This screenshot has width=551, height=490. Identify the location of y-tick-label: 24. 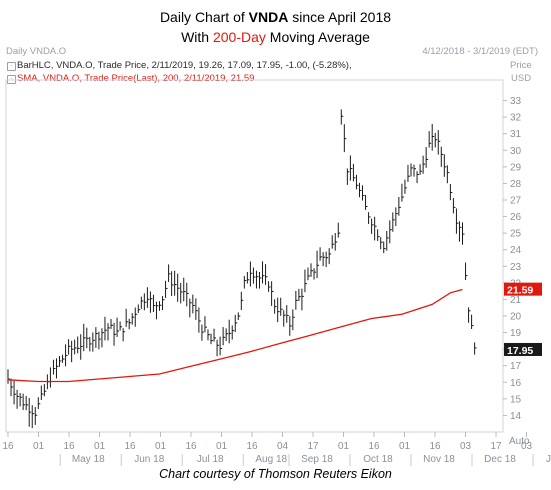
(516, 250).